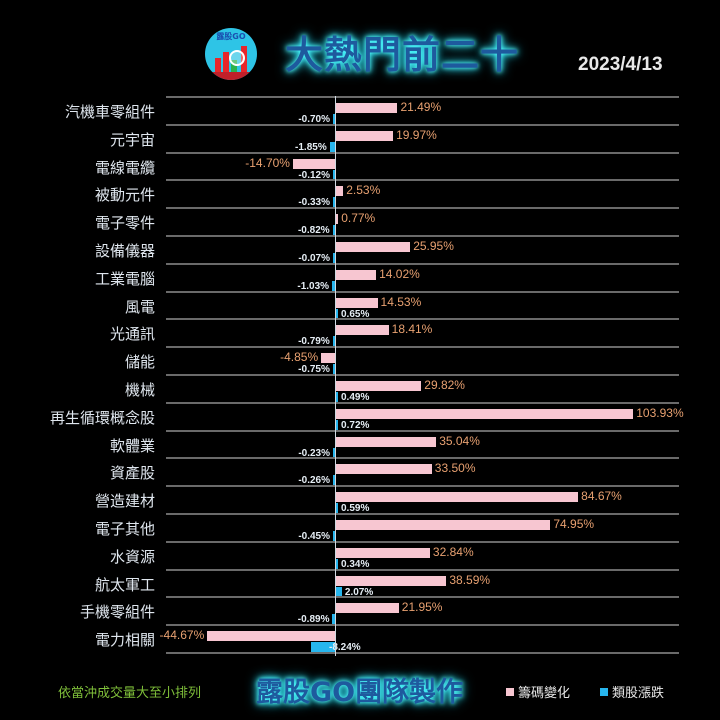  What do you see at coordinates (314, 175) in the screenshot?
I see `sector-change-label: -0.12%` at bounding box center [314, 175].